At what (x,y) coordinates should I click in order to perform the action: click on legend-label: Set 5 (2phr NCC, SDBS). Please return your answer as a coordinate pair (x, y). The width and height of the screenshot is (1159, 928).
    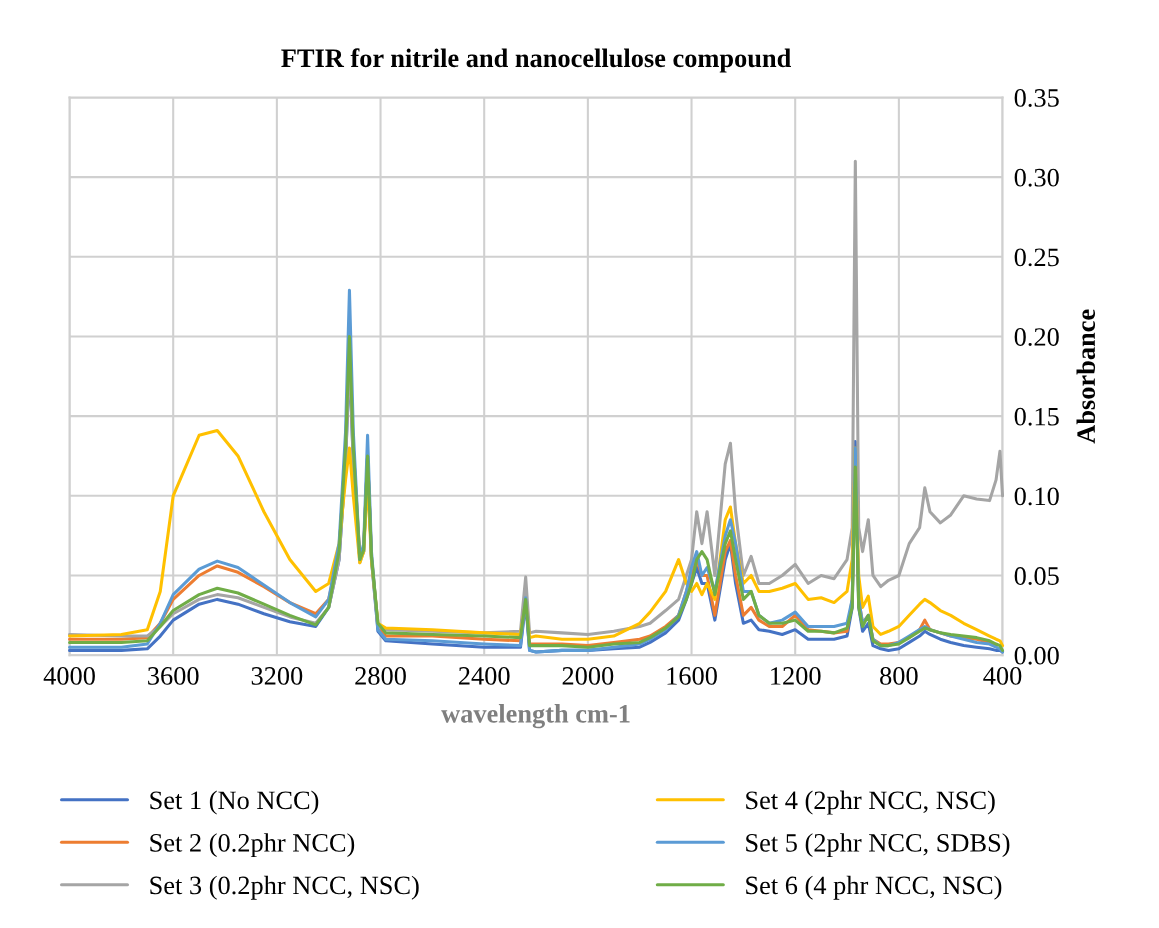
    Looking at the image, I should click on (878, 845).